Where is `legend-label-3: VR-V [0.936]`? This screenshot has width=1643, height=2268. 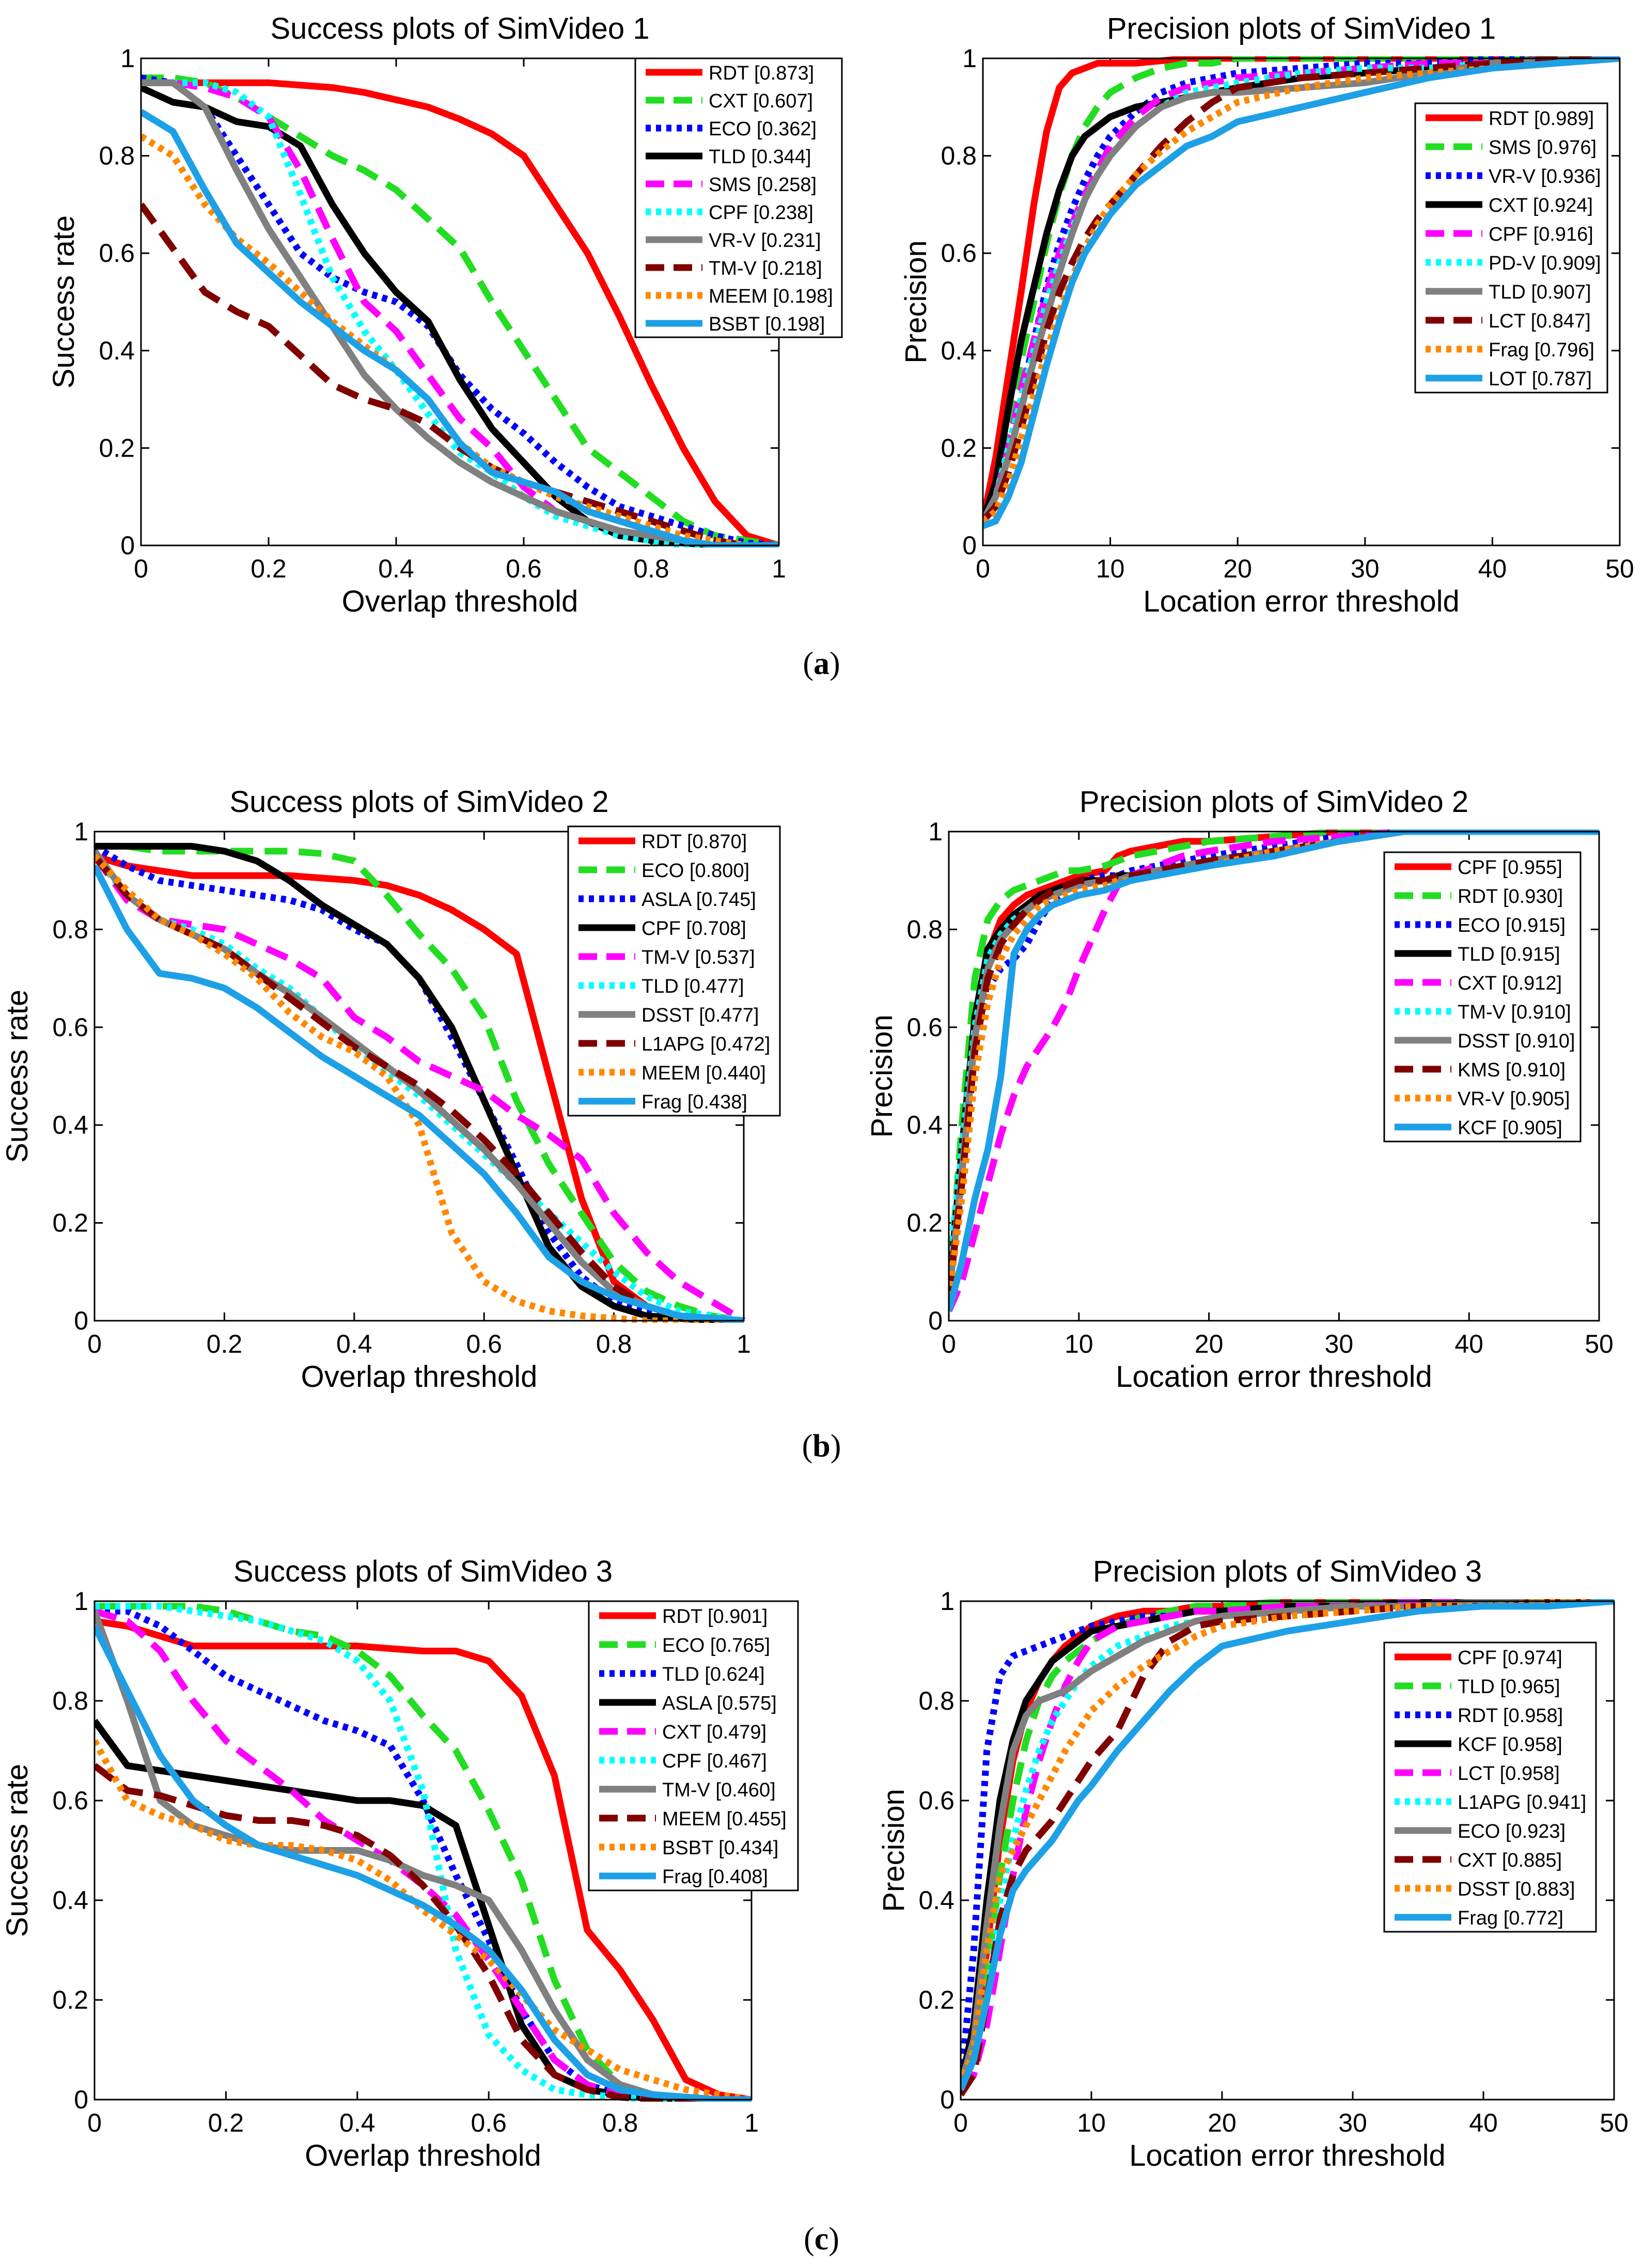
legend-label-3: VR-V [0.936] is located at coordinates (1545, 176).